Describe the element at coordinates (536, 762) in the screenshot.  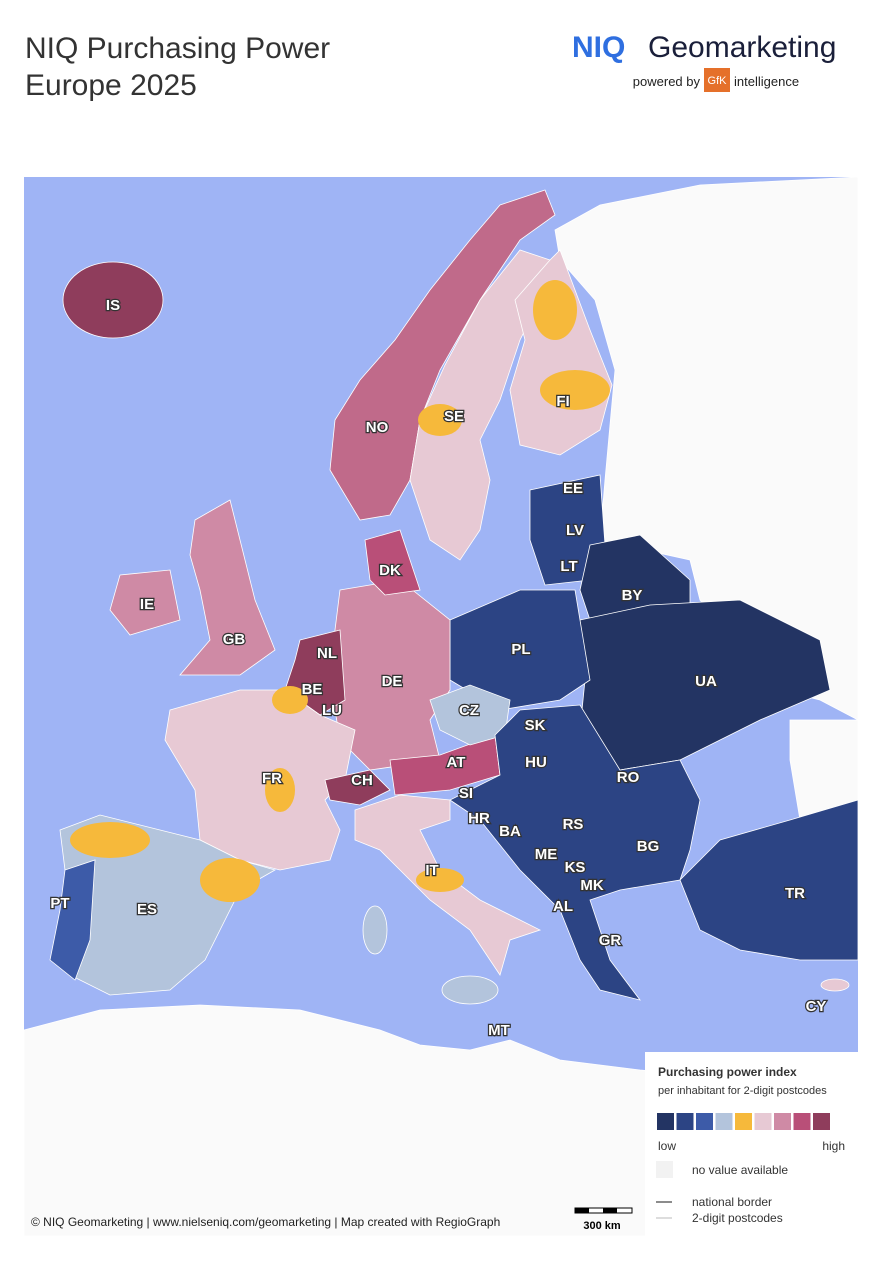
I see `country-label: HU` at that location.